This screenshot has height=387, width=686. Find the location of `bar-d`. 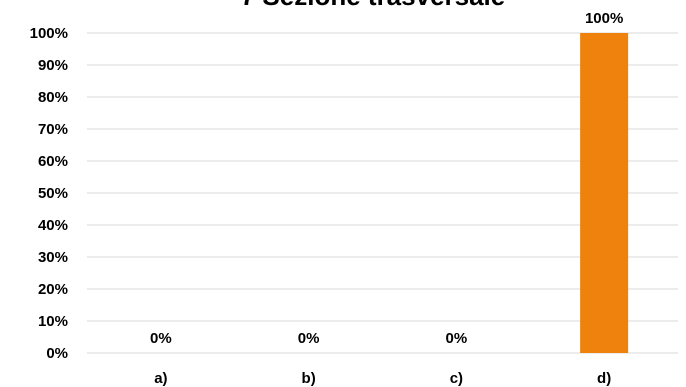

bar-d is located at coordinates (604, 193).